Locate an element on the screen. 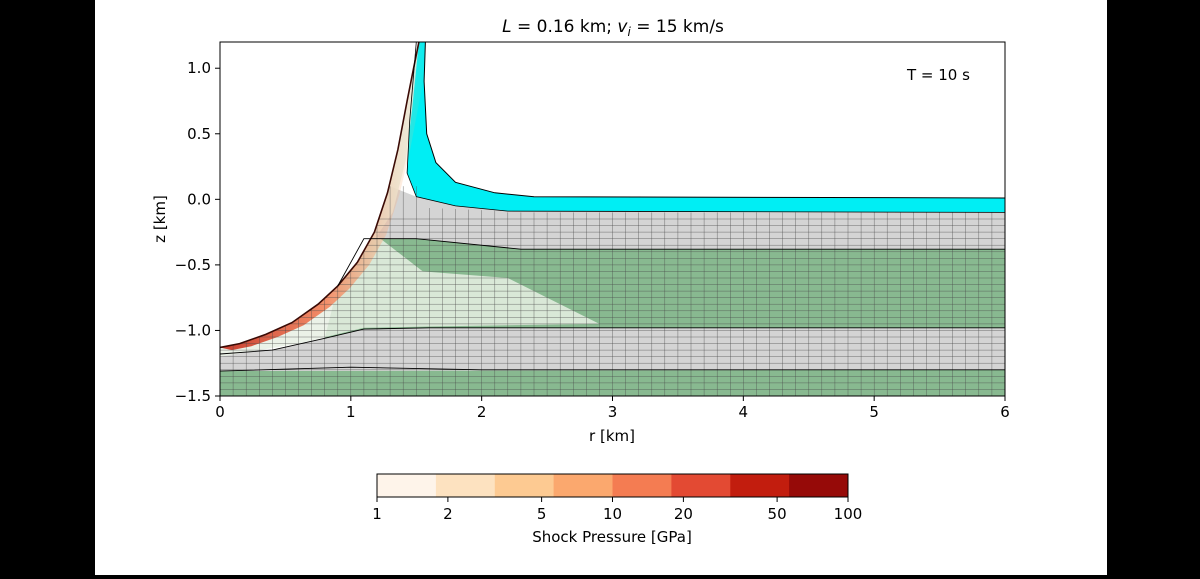  colorbar-tick-label: 10 is located at coordinates (612, 514).